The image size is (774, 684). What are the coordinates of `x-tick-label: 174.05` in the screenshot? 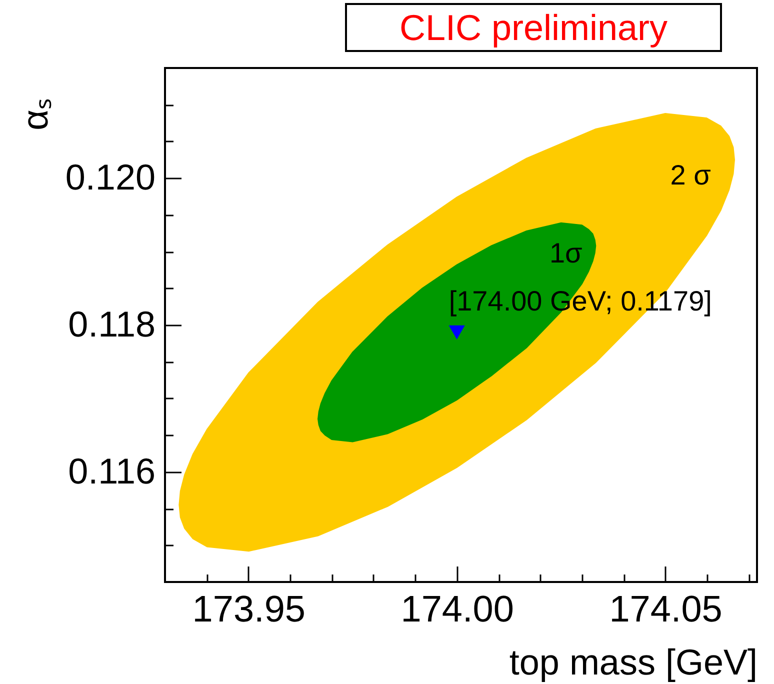 It's located at (665, 609).